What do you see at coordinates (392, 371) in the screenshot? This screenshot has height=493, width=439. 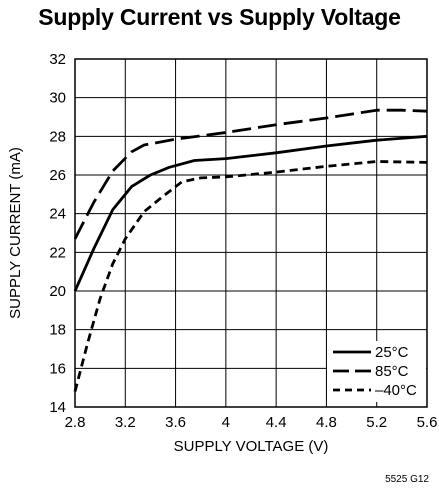 I see `legend-label-2: 85°C` at bounding box center [392, 371].